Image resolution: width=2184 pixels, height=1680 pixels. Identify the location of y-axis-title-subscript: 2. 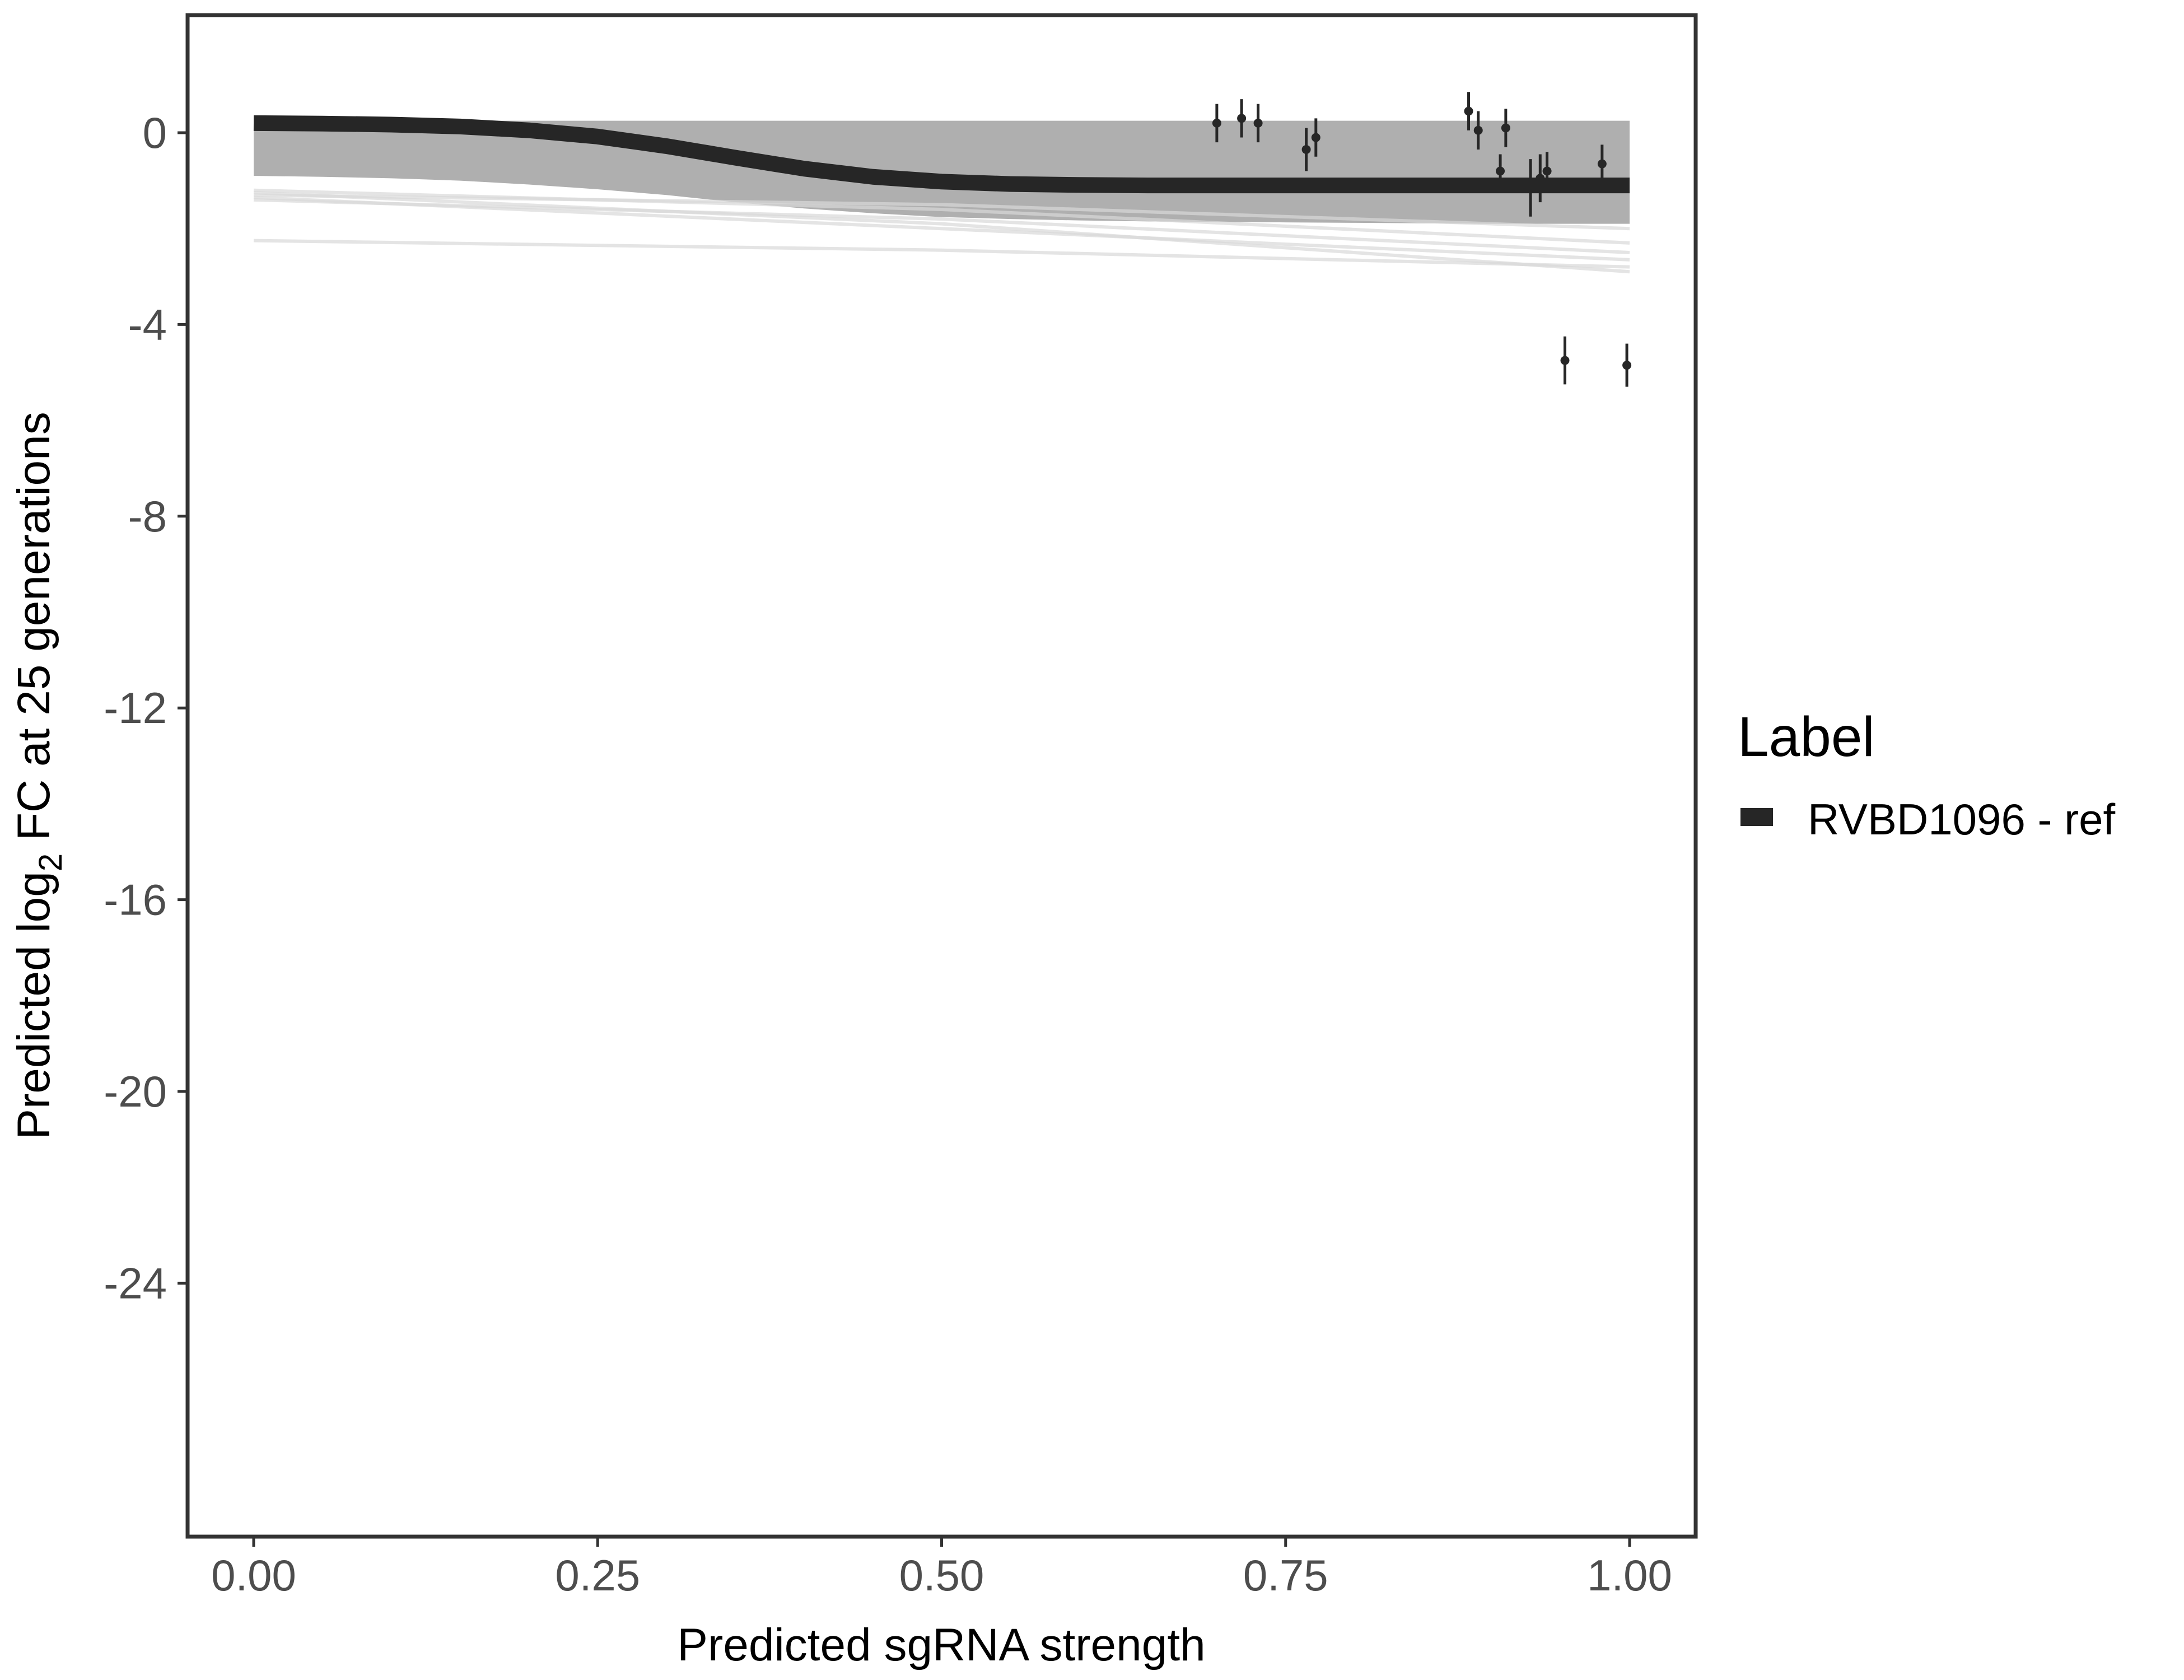
(51, 862).